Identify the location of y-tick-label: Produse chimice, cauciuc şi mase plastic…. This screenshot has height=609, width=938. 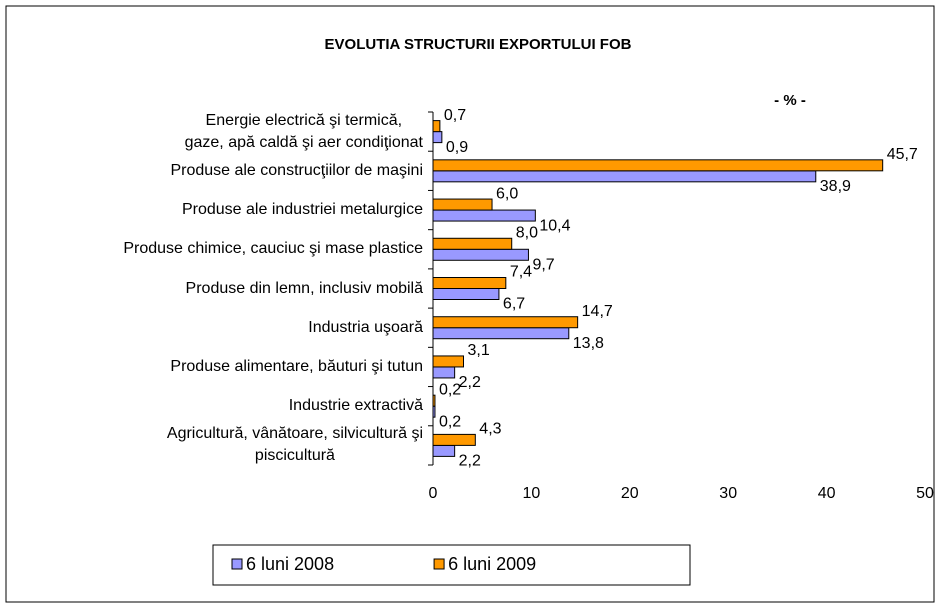
(273, 249).